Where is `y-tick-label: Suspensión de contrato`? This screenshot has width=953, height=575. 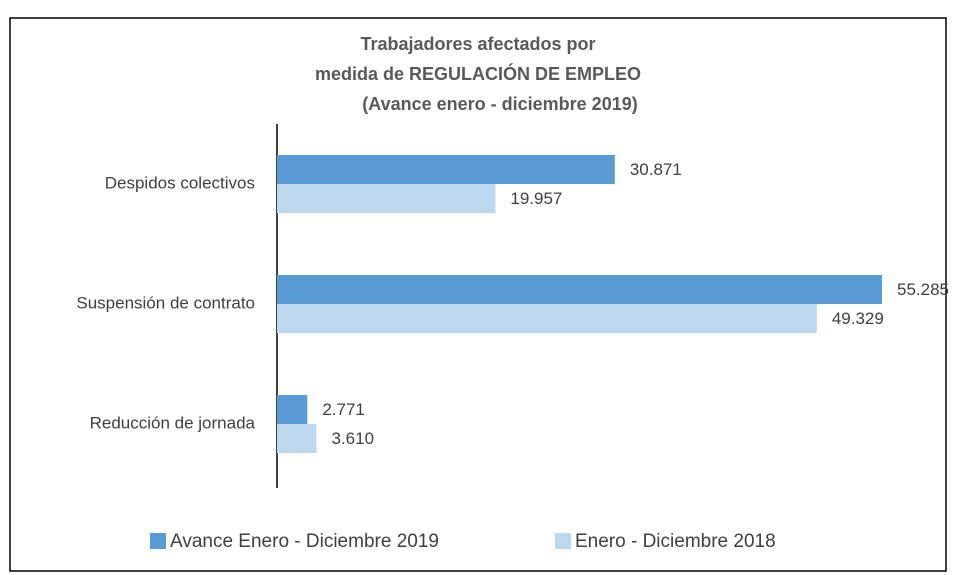
y-tick-label: Suspensión de contrato is located at coordinates (165, 302).